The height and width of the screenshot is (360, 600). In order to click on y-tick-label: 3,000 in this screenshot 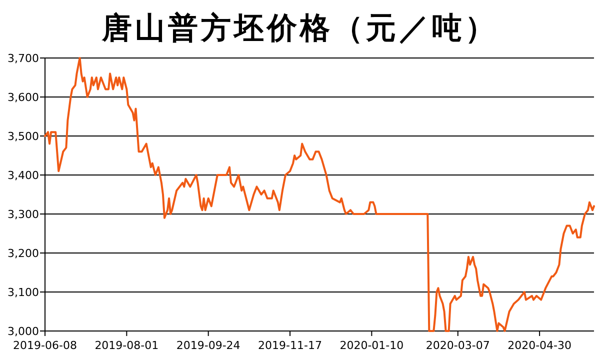, I will do `click(23, 331)`.